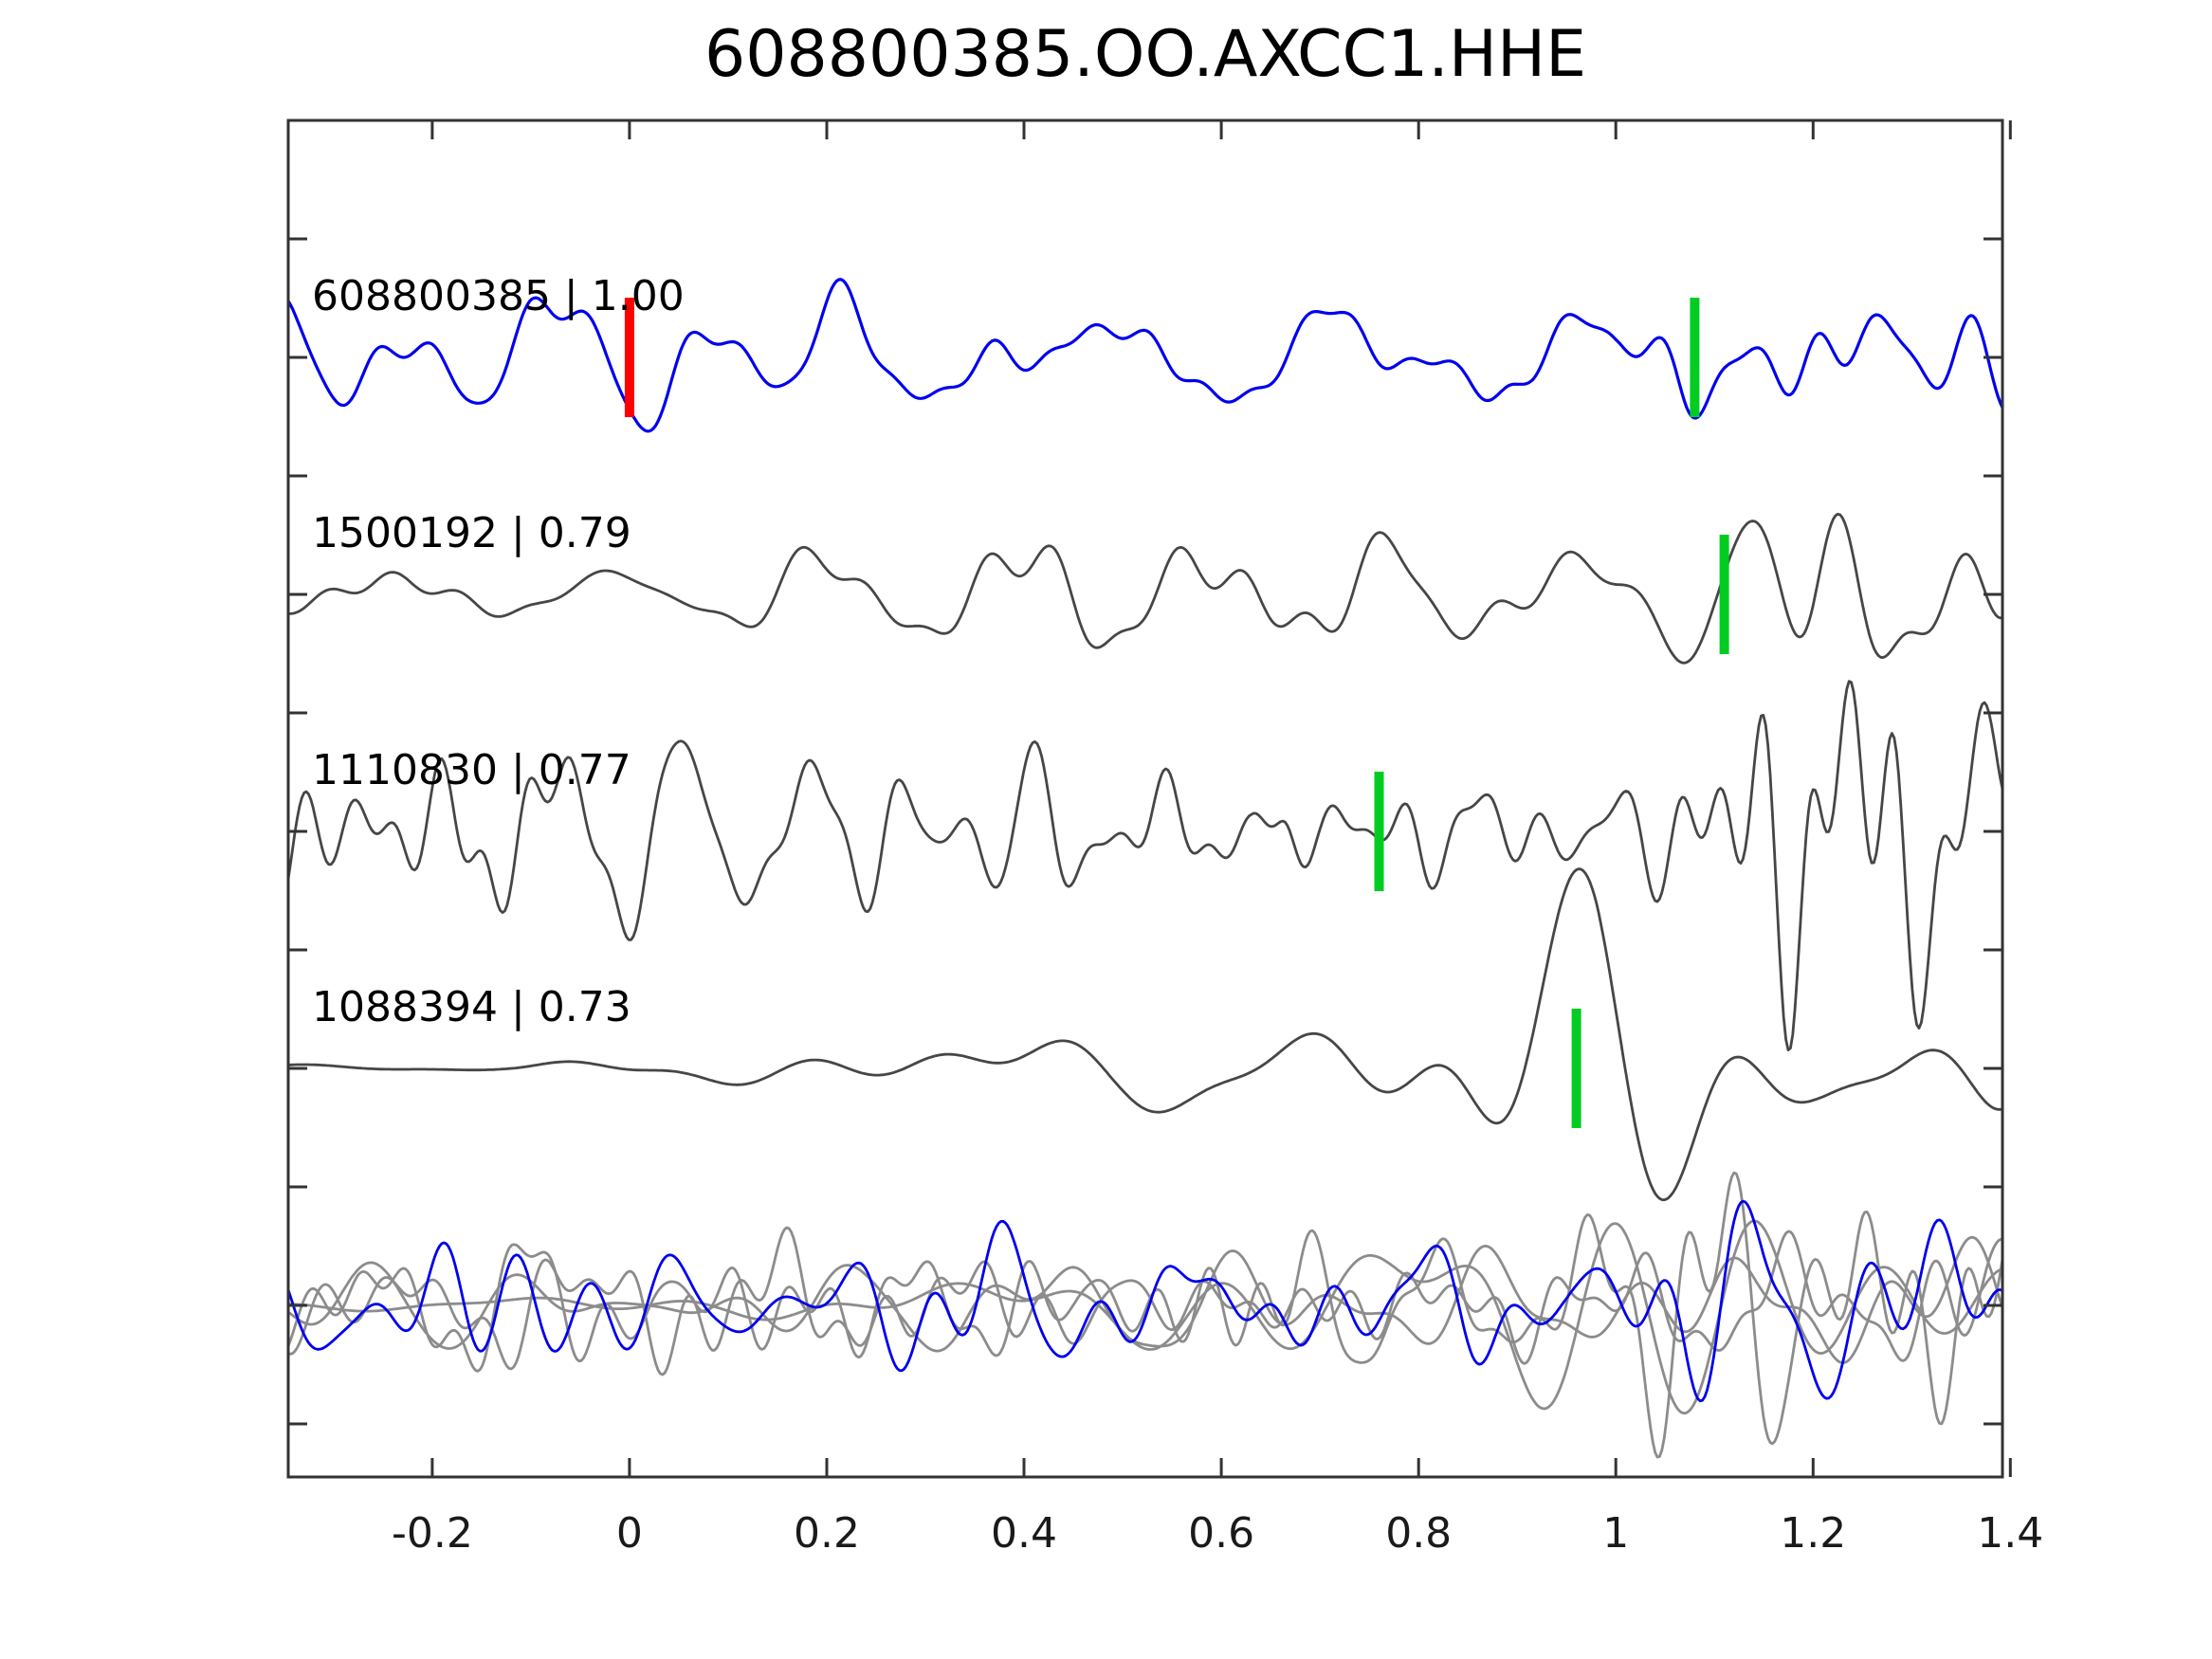  Describe the element at coordinates (498, 296) in the screenshot. I see `trace-label-1: 608800385 | 1.00` at that location.